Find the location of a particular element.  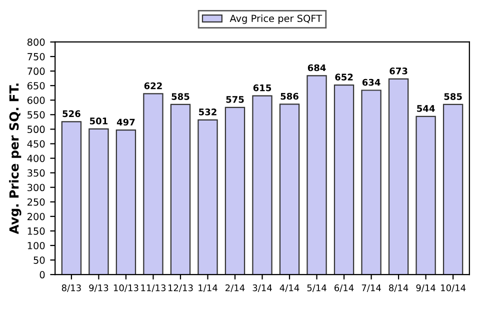

data-label: 622 is located at coordinates (153, 86).